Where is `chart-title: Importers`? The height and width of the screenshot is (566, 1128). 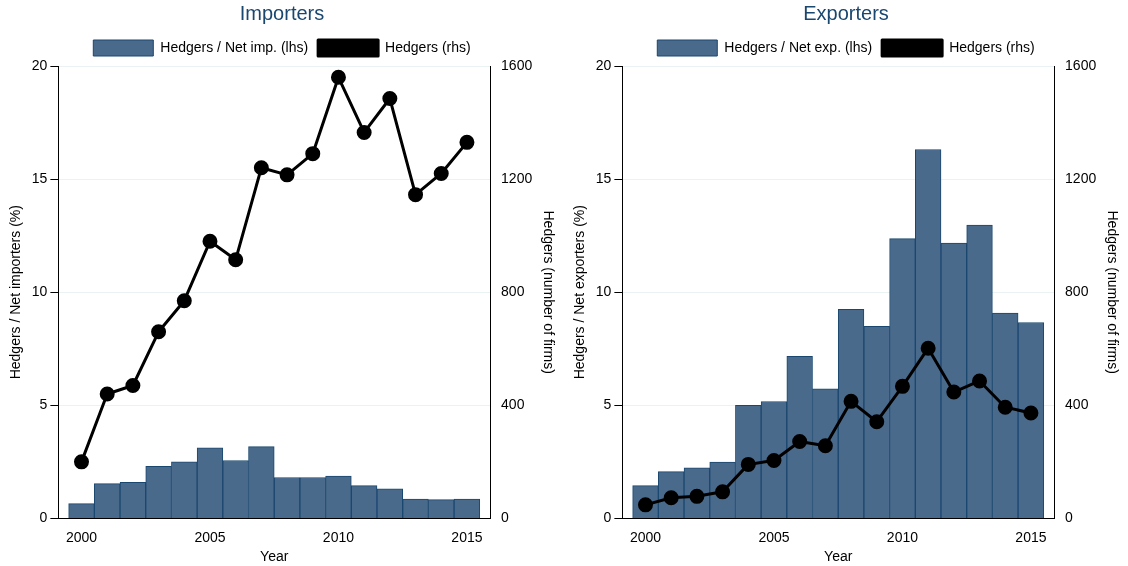
chart-title: Importers is located at coordinates (282, 12).